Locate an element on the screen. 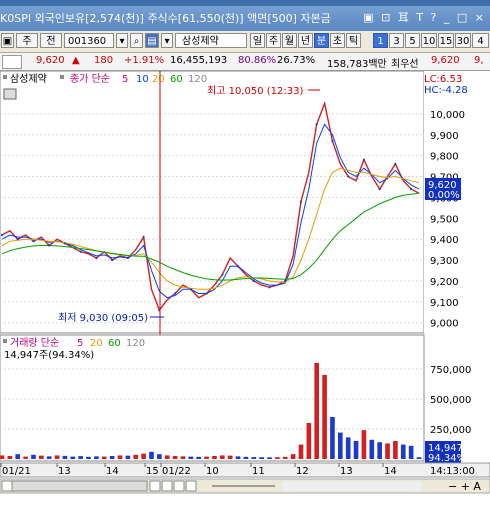 This screenshot has width=490, height=508. zoom-controls-icon: − + A is located at coordinates (464, 486).